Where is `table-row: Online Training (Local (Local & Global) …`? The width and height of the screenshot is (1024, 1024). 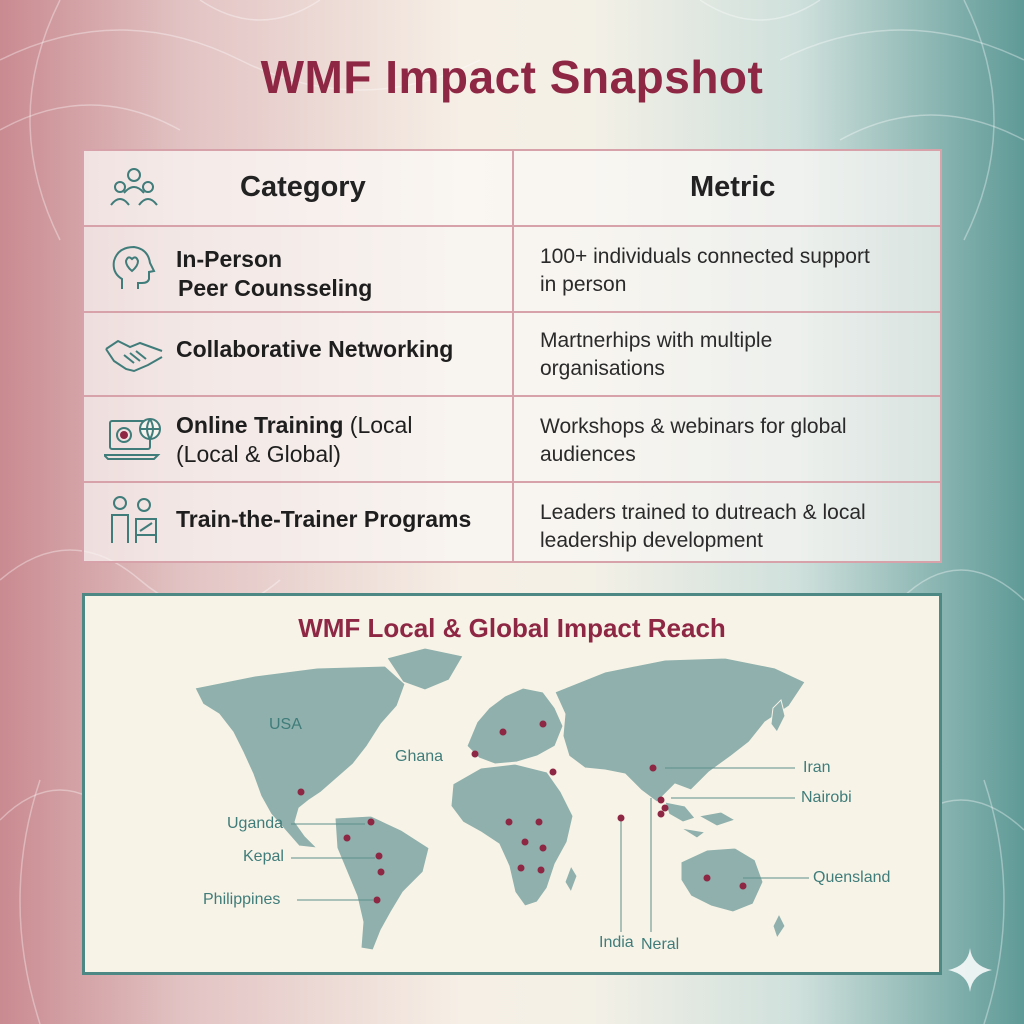 table-row: Online Training (Local (Local & Global) … is located at coordinates (512, 440).